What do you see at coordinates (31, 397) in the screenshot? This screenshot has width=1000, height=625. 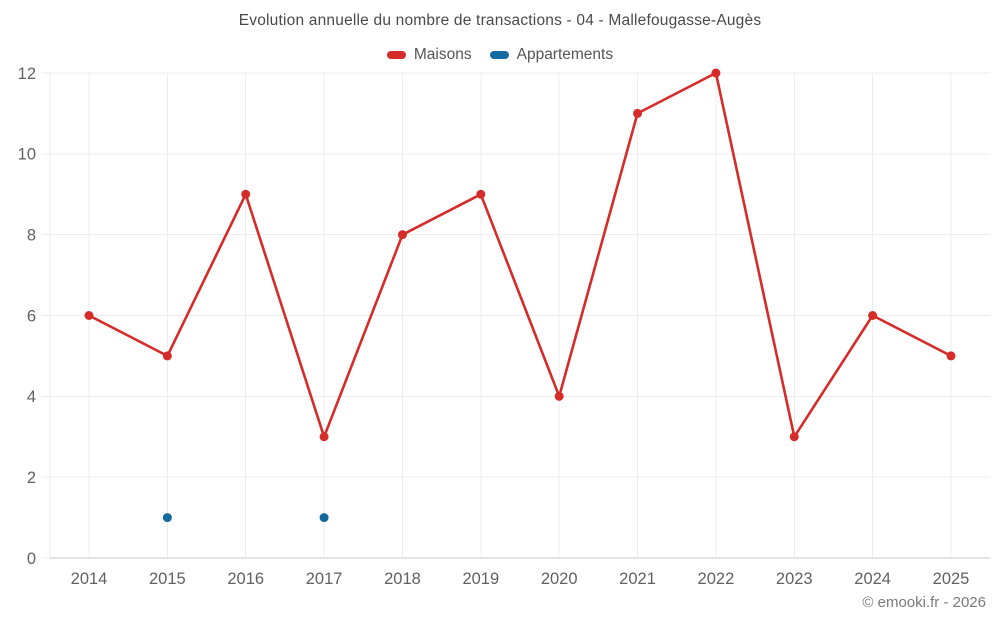 I see `y-tick-label: 4` at bounding box center [31, 397].